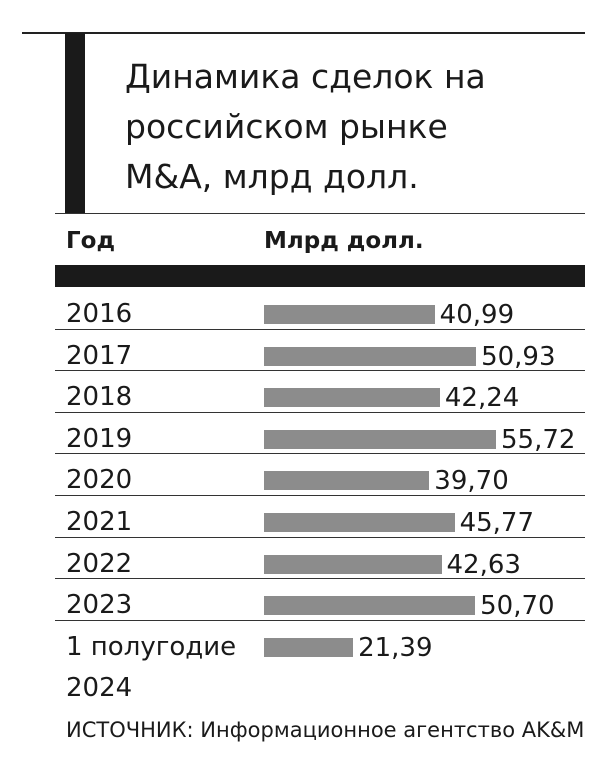  Describe the element at coordinates (482, 398) in the screenshot. I see `value-label: 42,24` at that location.